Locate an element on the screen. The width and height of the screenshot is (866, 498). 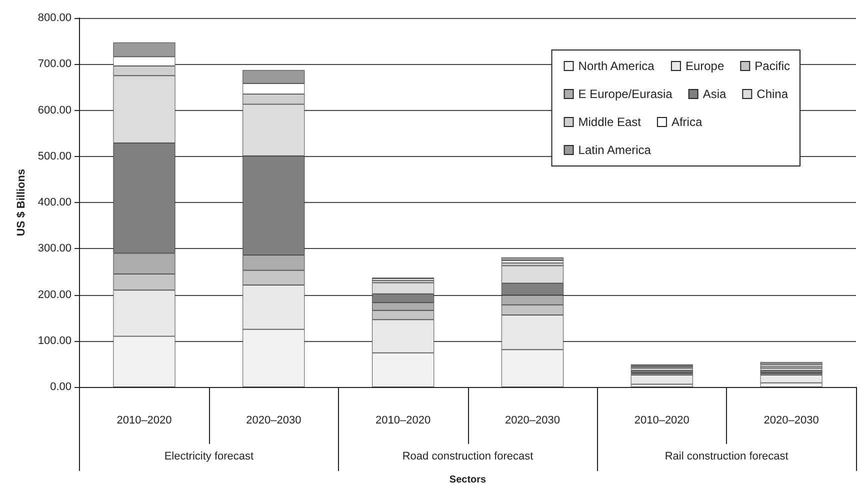
x-axis-title: Sectors is located at coordinates (468, 480).